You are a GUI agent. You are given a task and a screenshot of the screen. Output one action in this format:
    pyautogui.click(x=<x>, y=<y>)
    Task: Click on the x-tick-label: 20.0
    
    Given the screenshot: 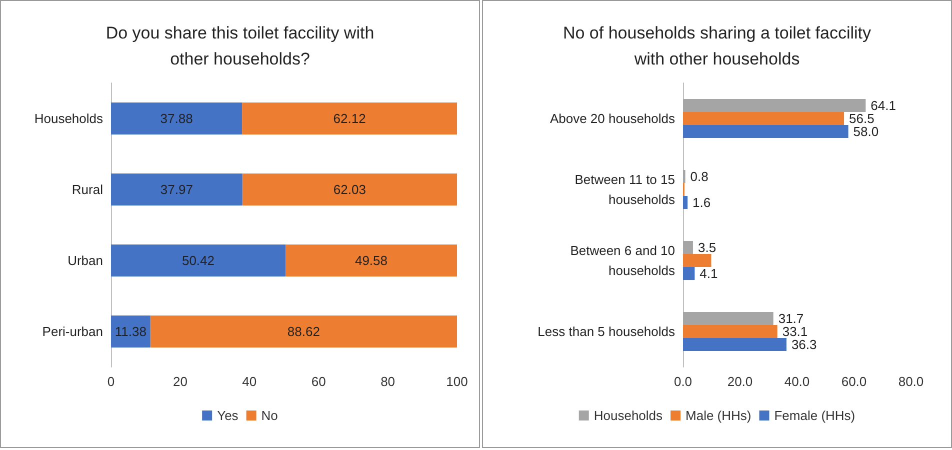 What is the action you would take?
    pyautogui.click(x=740, y=381)
    